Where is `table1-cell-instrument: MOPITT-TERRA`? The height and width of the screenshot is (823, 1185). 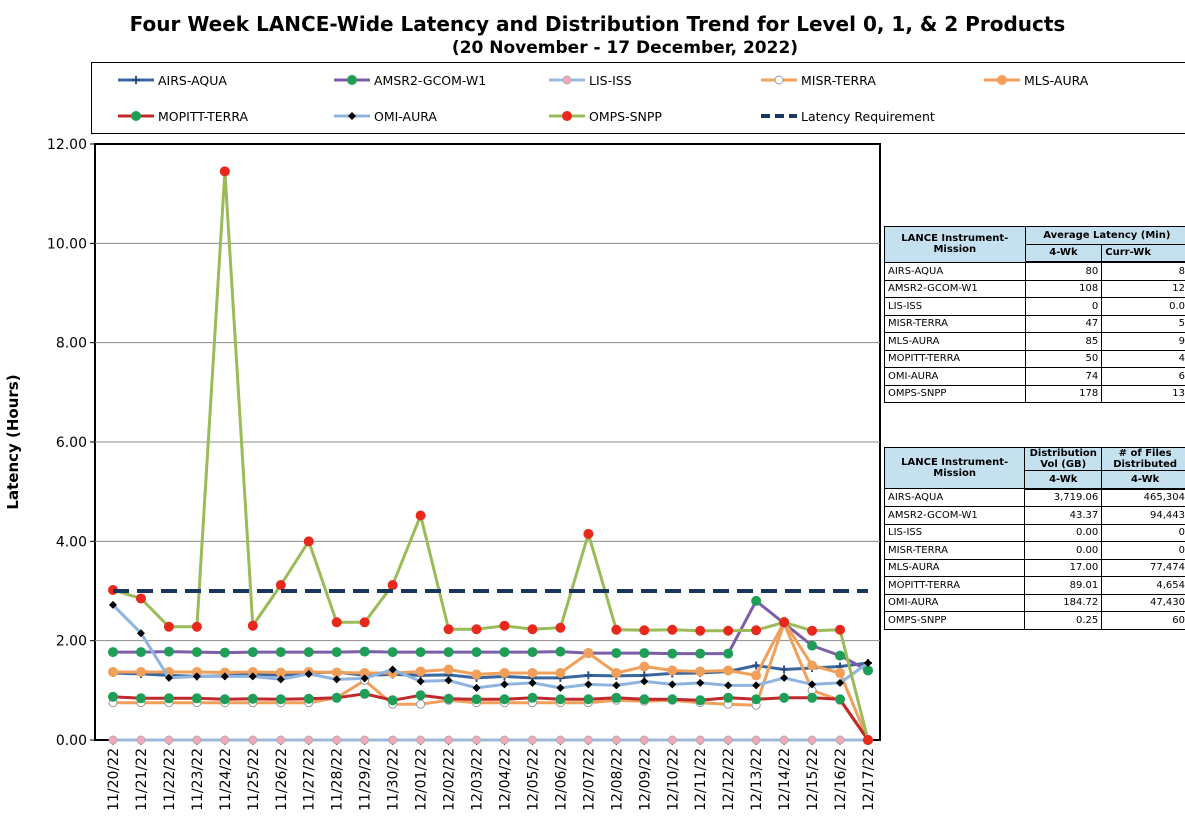 table1-cell-instrument: MOPITT-TERRA is located at coordinates (955, 358).